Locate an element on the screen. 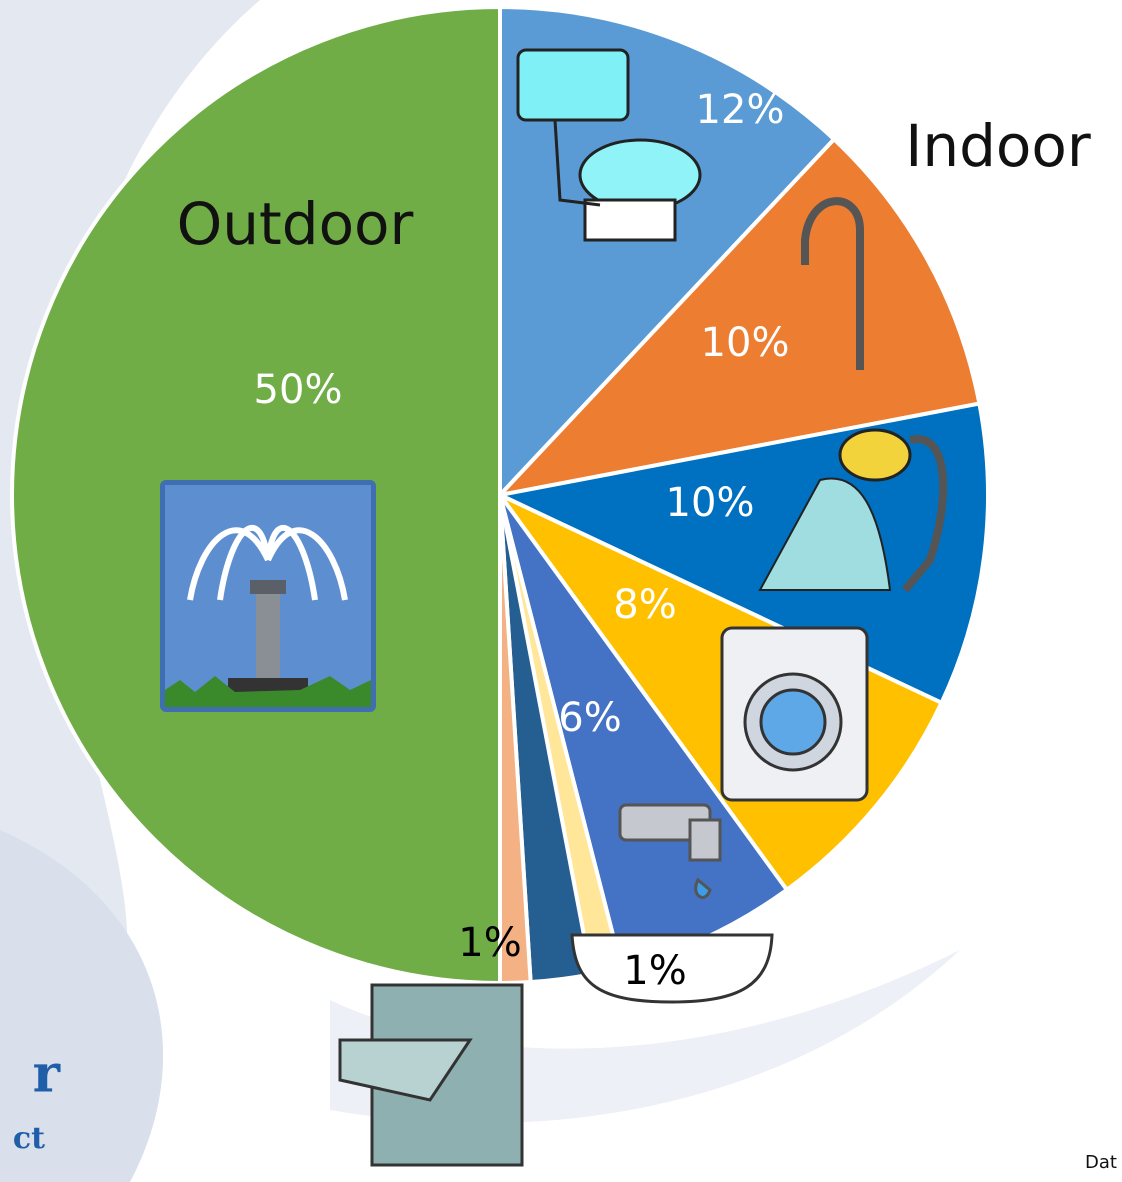 The image size is (1122, 1182). bathtub-icon is located at coordinates (672, 968).